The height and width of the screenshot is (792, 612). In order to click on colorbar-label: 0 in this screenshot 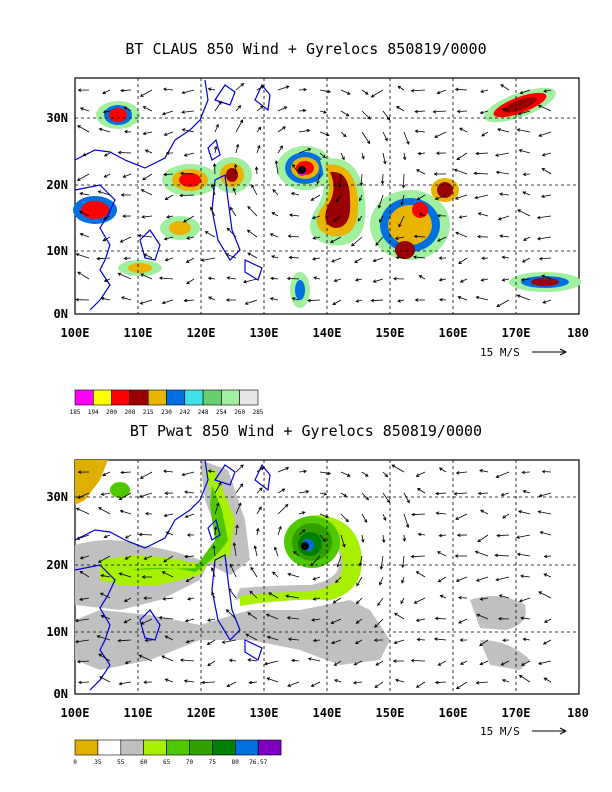, I will do `click(75, 762)`.